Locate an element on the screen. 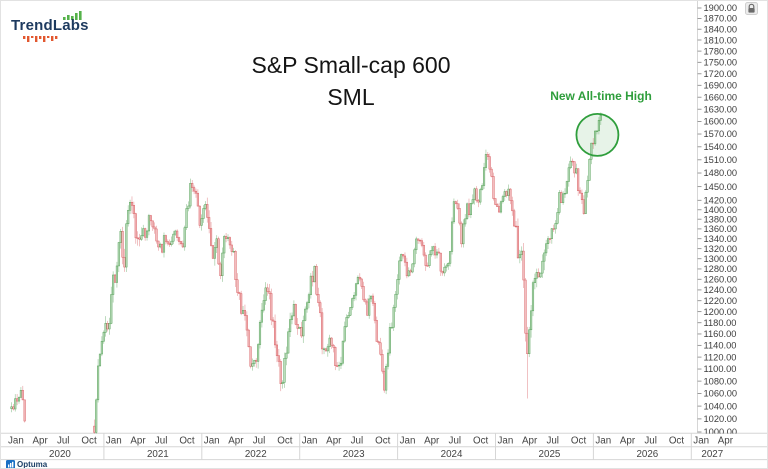  year-label: 2027 is located at coordinates (712, 454).